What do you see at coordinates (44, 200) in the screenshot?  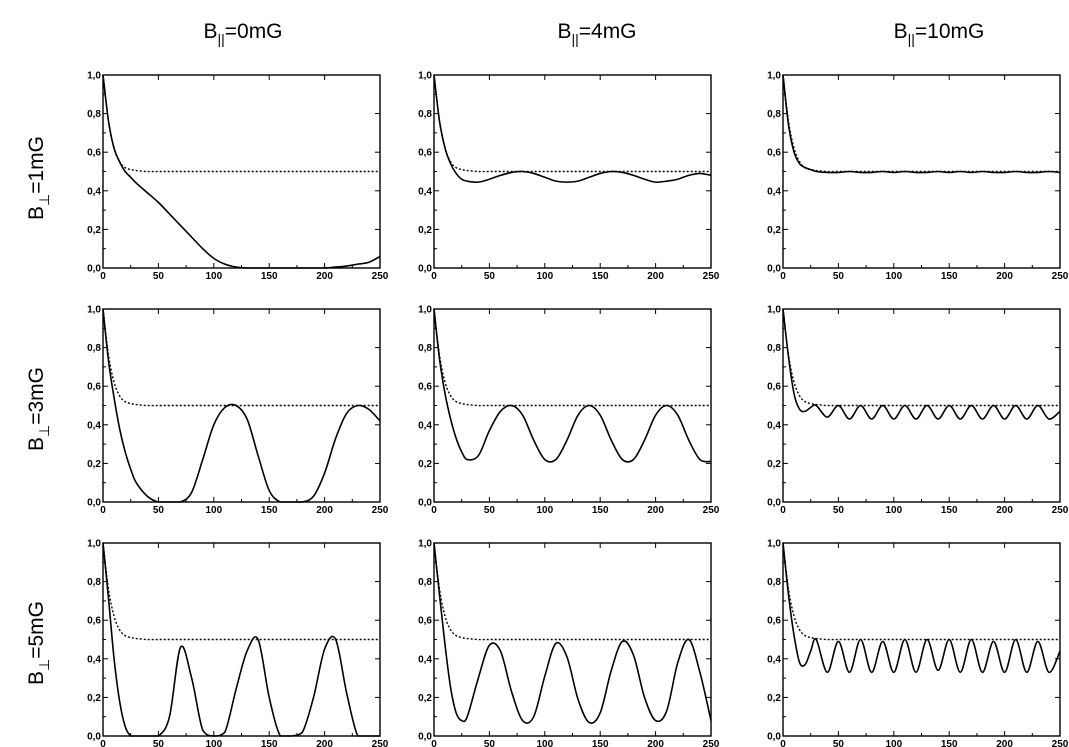 I see `row-header-subscript: ⊥` at bounding box center [44, 200].